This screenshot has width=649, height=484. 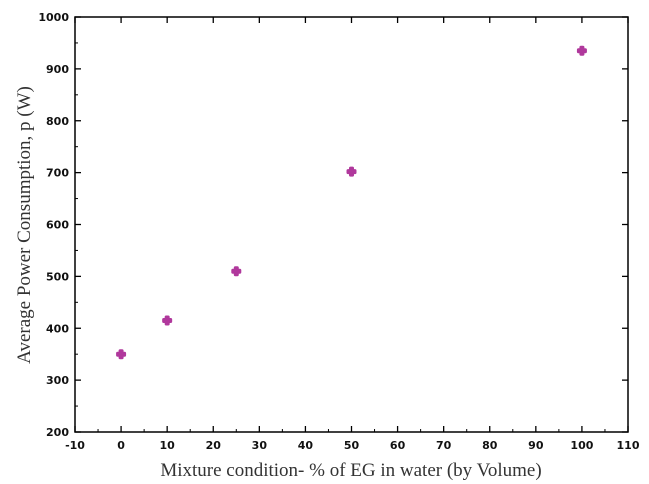 What do you see at coordinates (57, 121) in the screenshot?
I see `y-tick-label: 800` at bounding box center [57, 121].